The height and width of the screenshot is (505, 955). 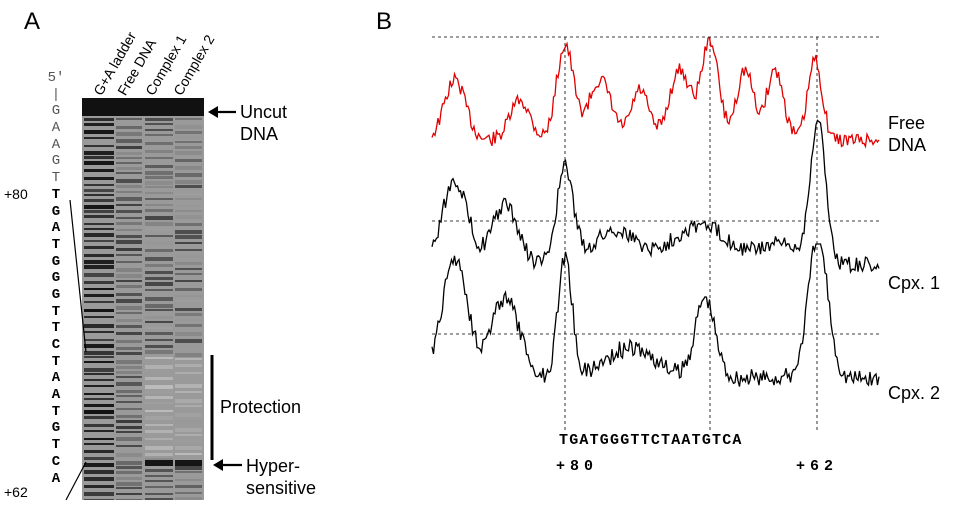 What do you see at coordinates (907, 134) in the screenshot?
I see `trace-label-free-dna: Free DNA` at bounding box center [907, 134].